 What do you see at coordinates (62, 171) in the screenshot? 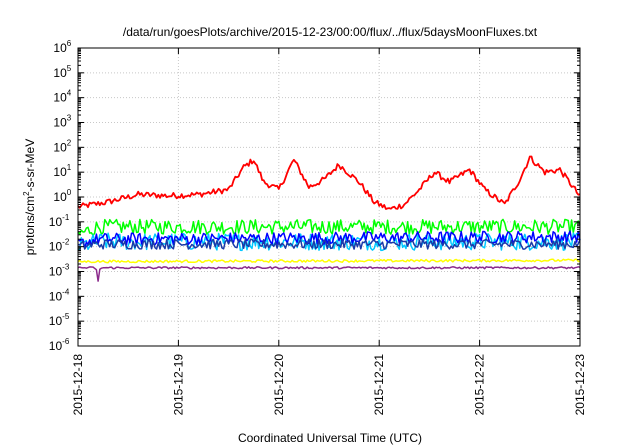
I see `y-tick-label: 10¹` at bounding box center [62, 171].